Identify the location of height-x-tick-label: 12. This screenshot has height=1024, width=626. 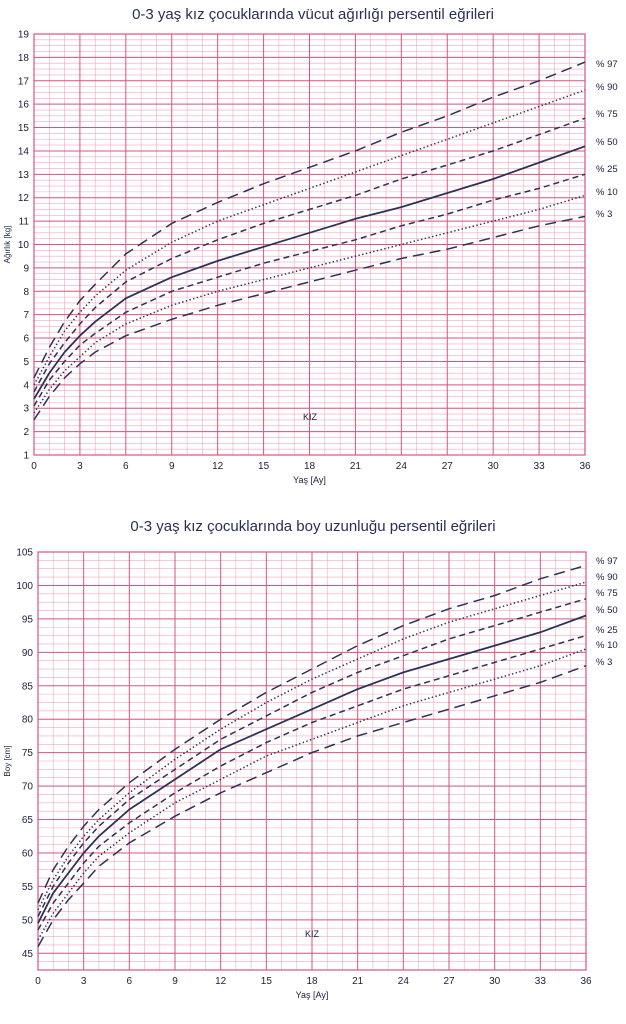
(221, 981).